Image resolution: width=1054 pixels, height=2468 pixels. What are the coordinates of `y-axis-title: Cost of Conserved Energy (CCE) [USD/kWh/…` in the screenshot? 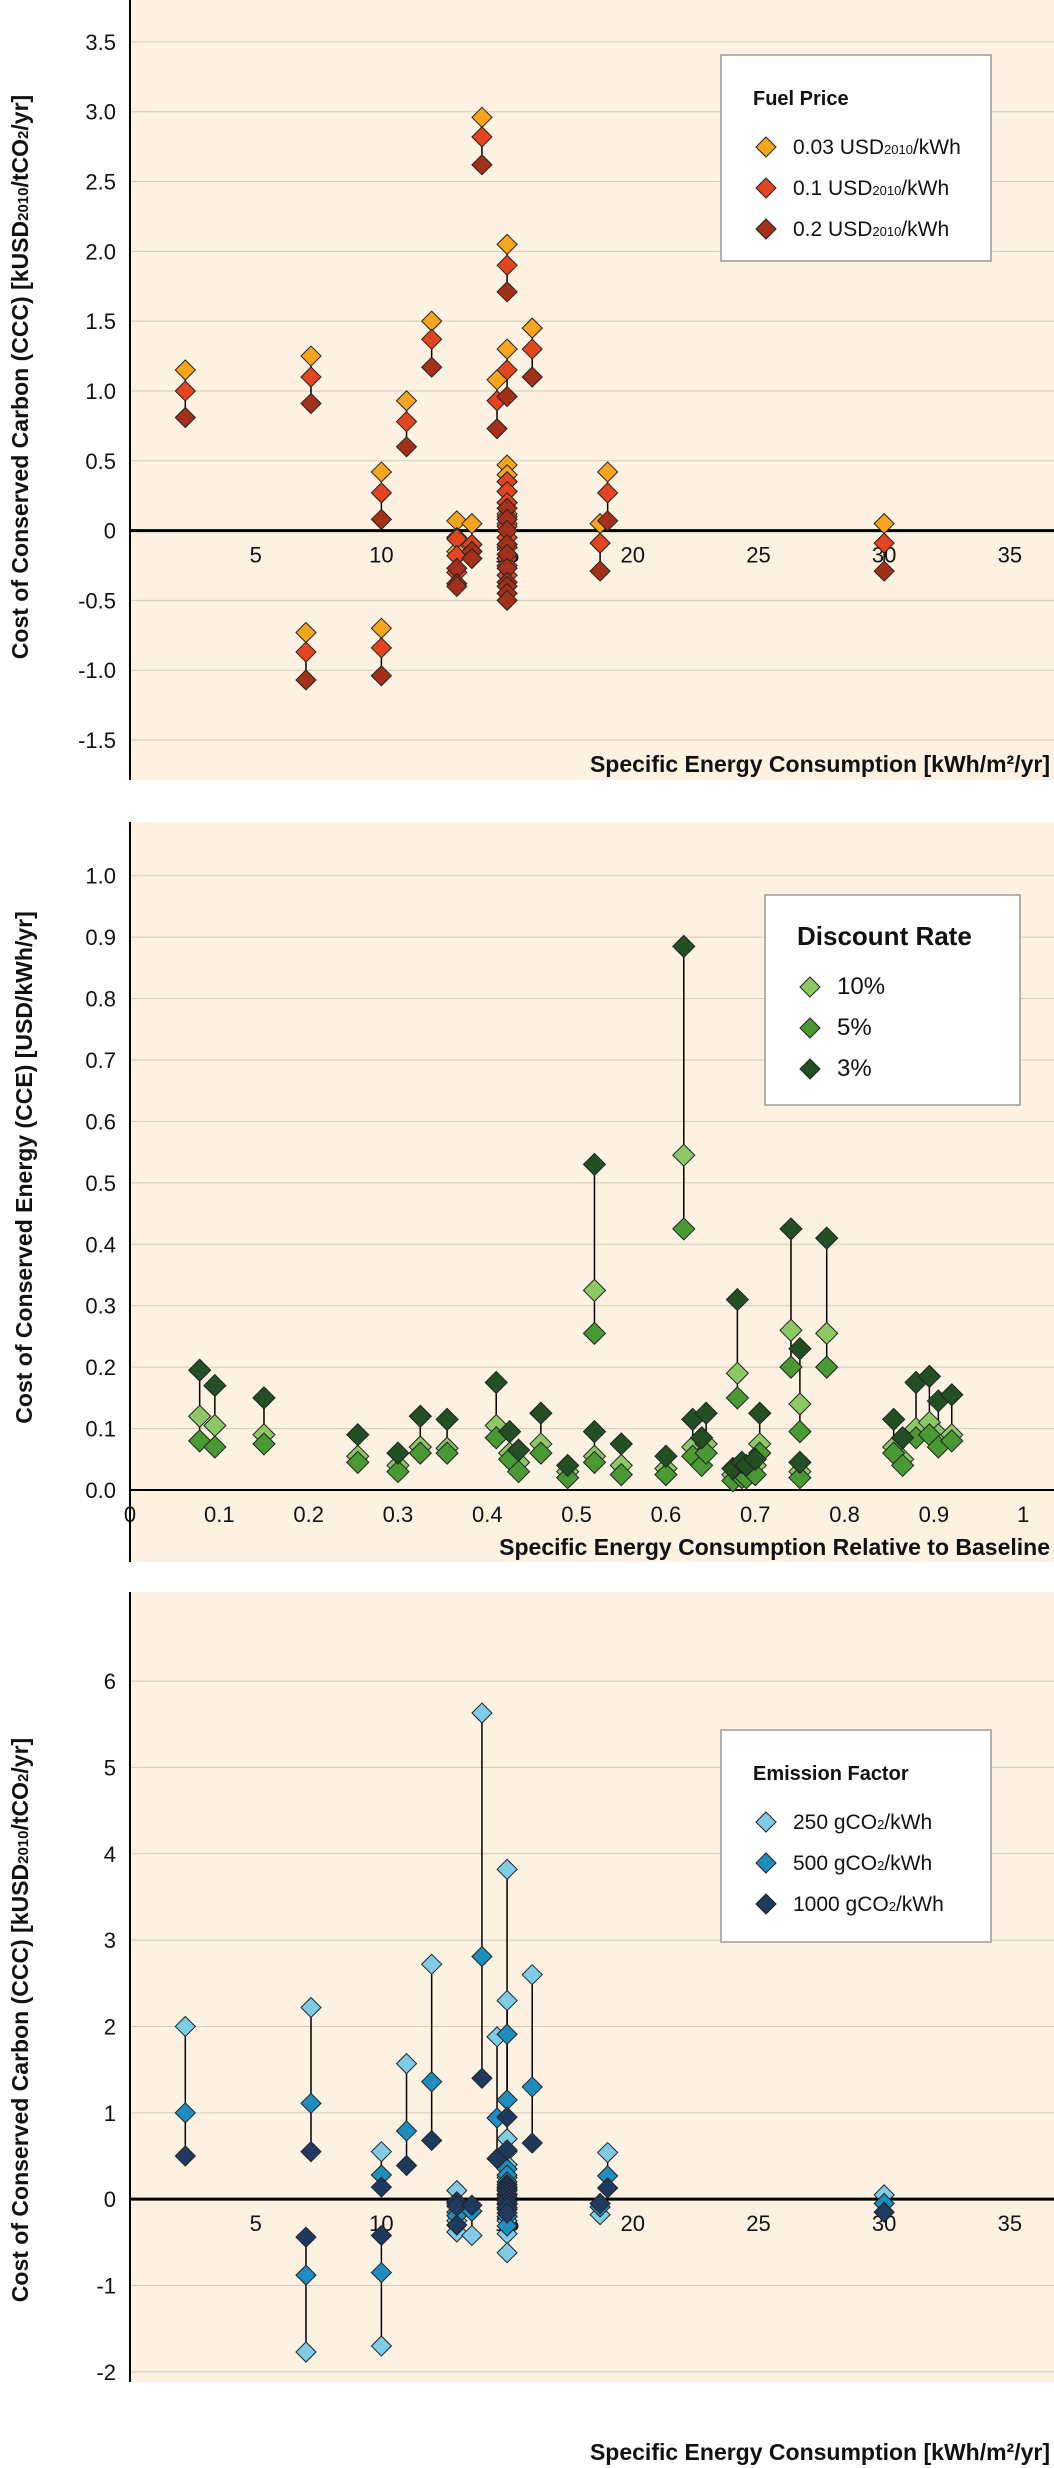 It's located at (24, 1167).